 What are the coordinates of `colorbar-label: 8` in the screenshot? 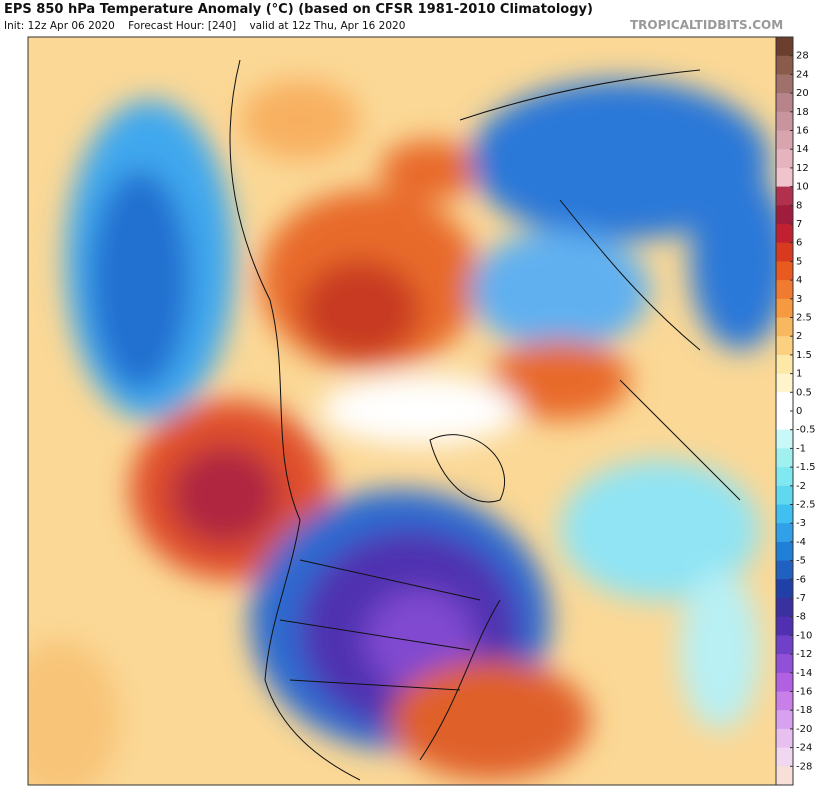 It's located at (799, 205).